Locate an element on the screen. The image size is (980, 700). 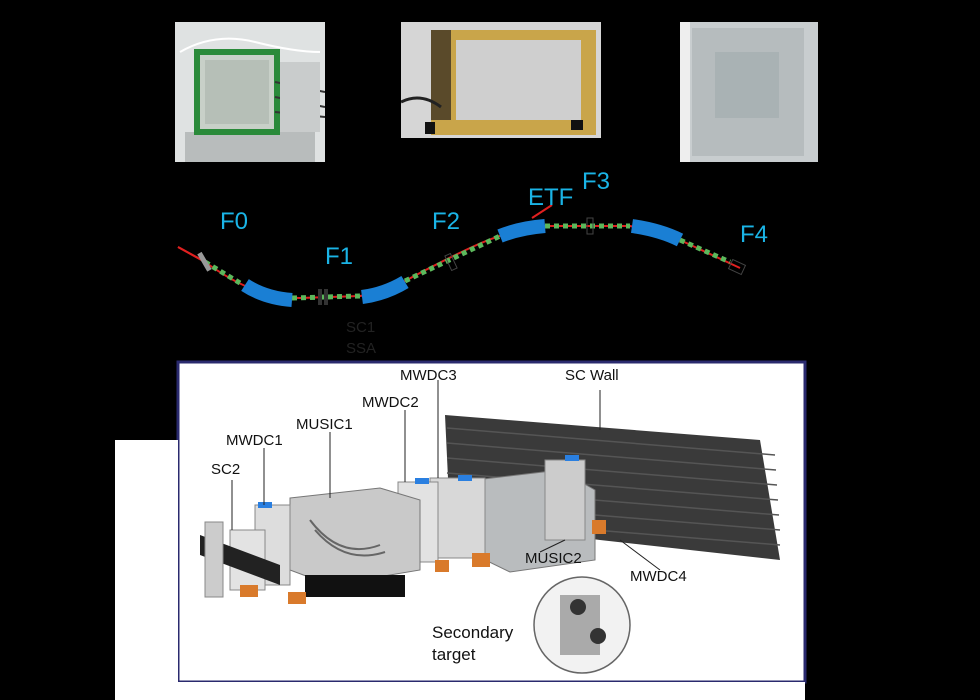
detector-label-sc1: SC1 is located at coordinates (361, 327).